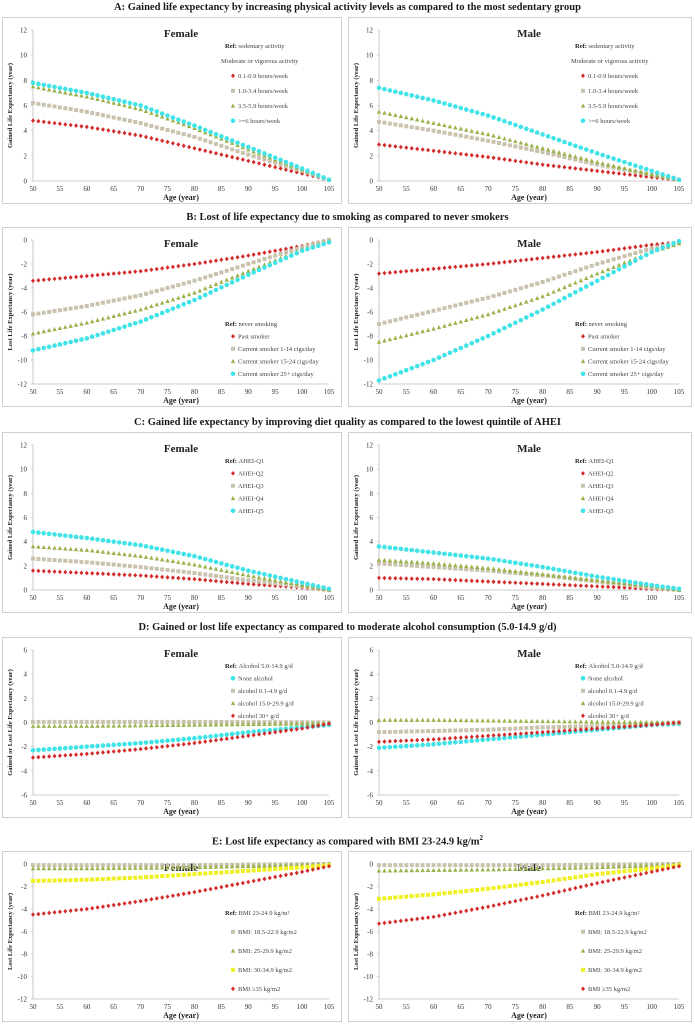 The height and width of the screenshot is (1024, 695). What do you see at coordinates (613, 91) in the screenshot?
I see `legend-label: 1.0-3.4 hours/week` at bounding box center [613, 91].